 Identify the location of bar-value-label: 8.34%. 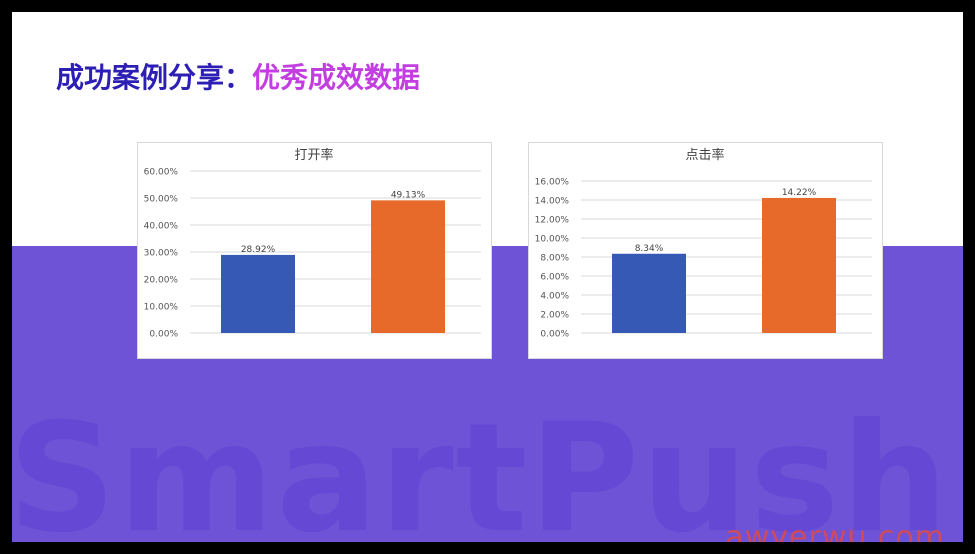
(649, 249).